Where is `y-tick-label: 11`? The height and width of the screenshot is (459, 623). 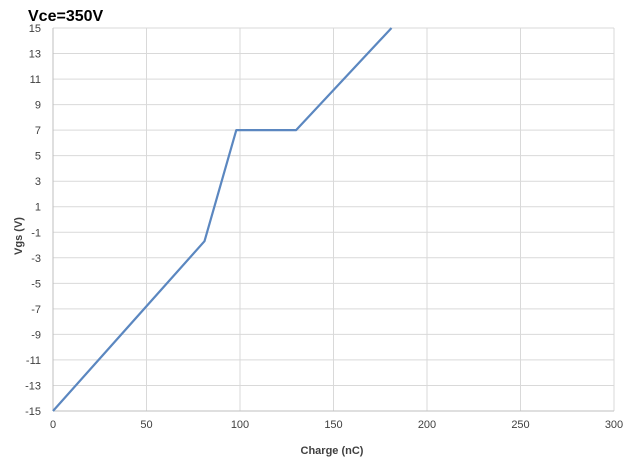 y-tick-label: 11 is located at coordinates (35, 80).